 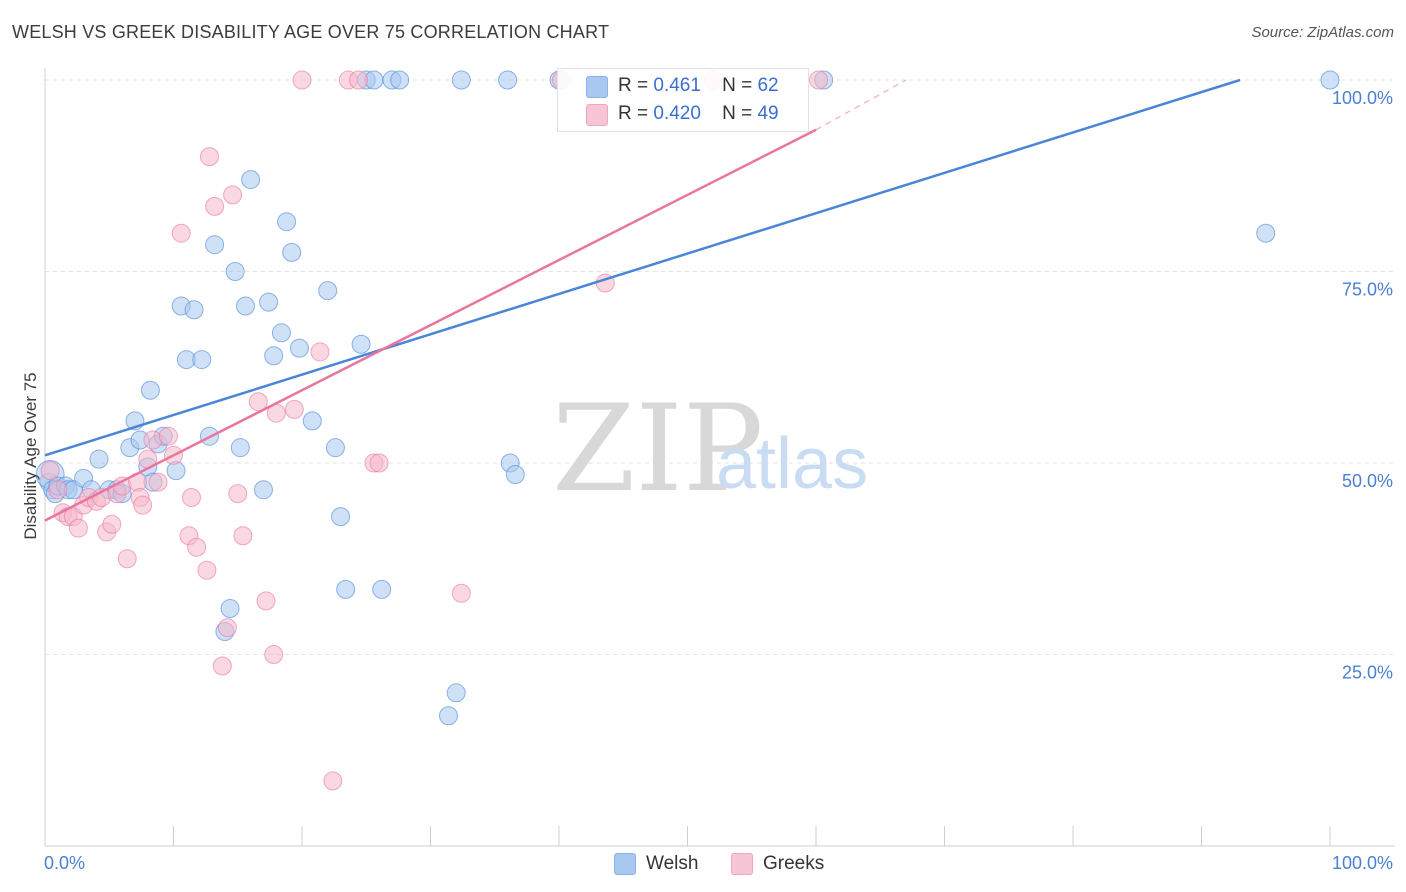 What do you see at coordinates (672, 863) in the screenshot?
I see `bottom-legend-label-welsh: Welsh` at bounding box center [672, 863].